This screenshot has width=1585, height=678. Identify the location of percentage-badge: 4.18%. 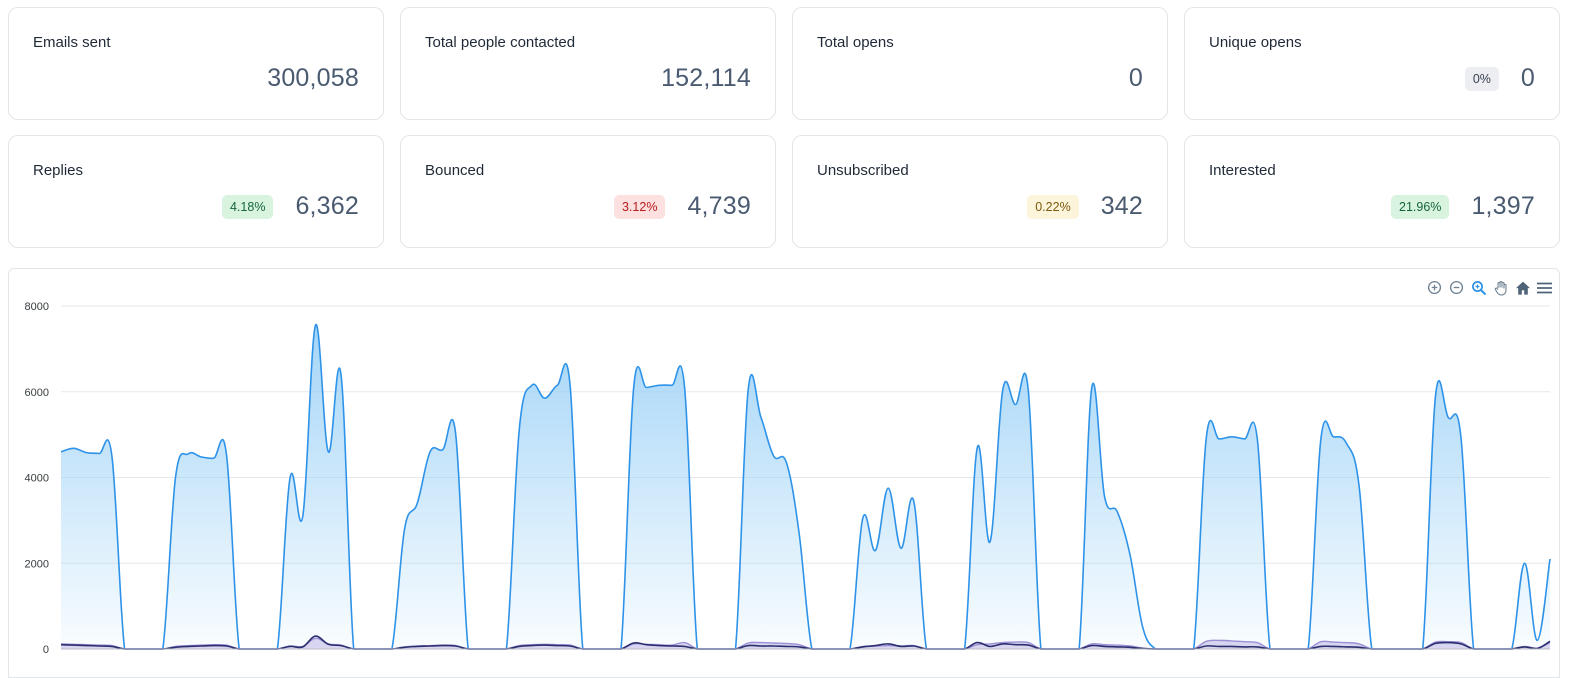
(247, 206).